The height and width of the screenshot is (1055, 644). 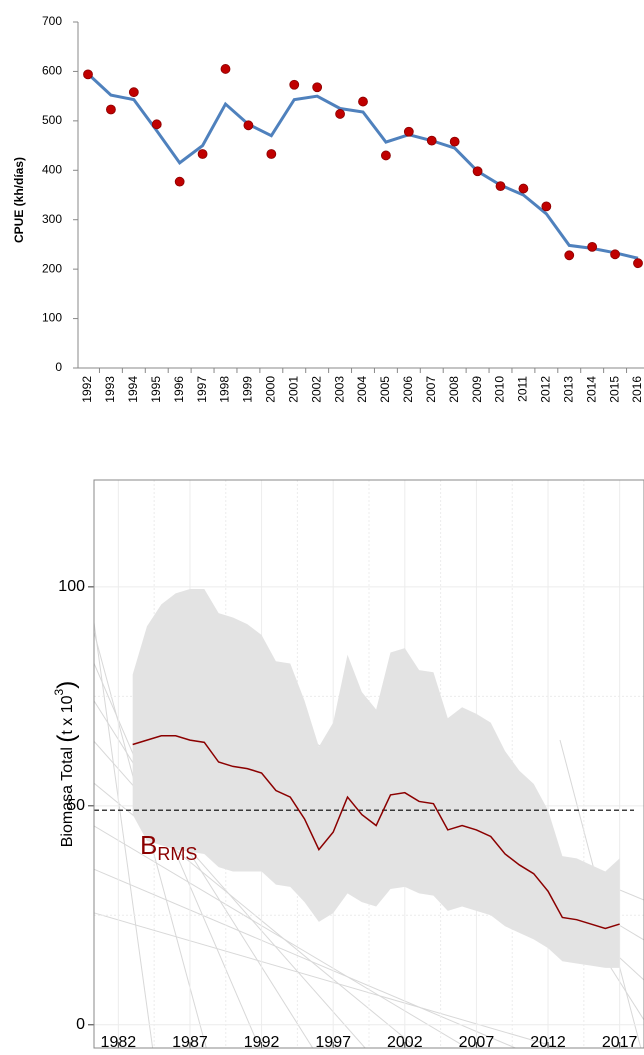 I want to click on x-tick-label: 2000, so click(x=271, y=389).